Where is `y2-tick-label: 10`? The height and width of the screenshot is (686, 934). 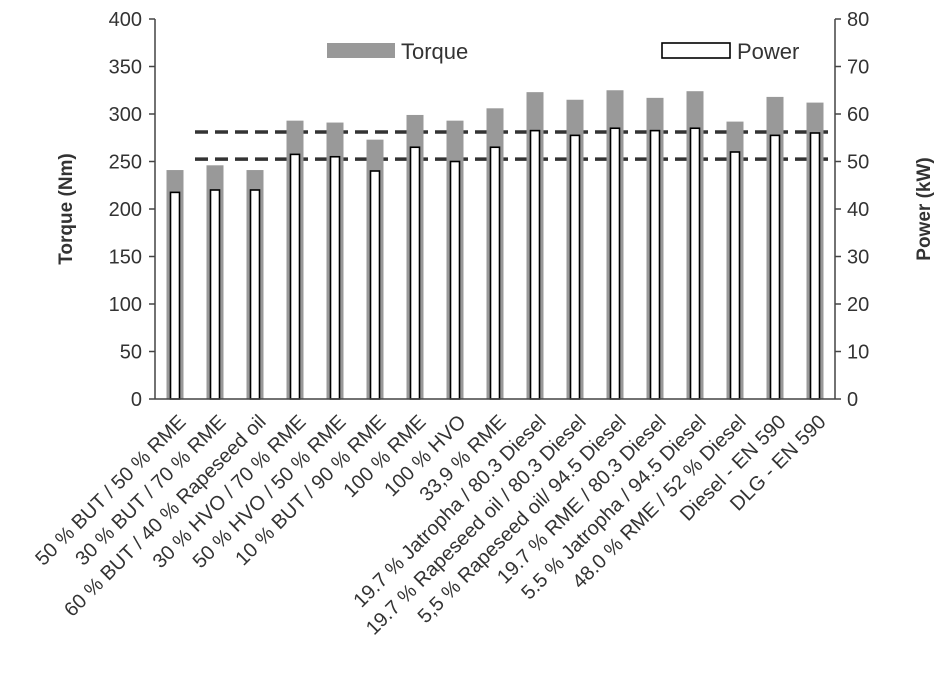 y2-tick-label: 10 is located at coordinates (858, 353).